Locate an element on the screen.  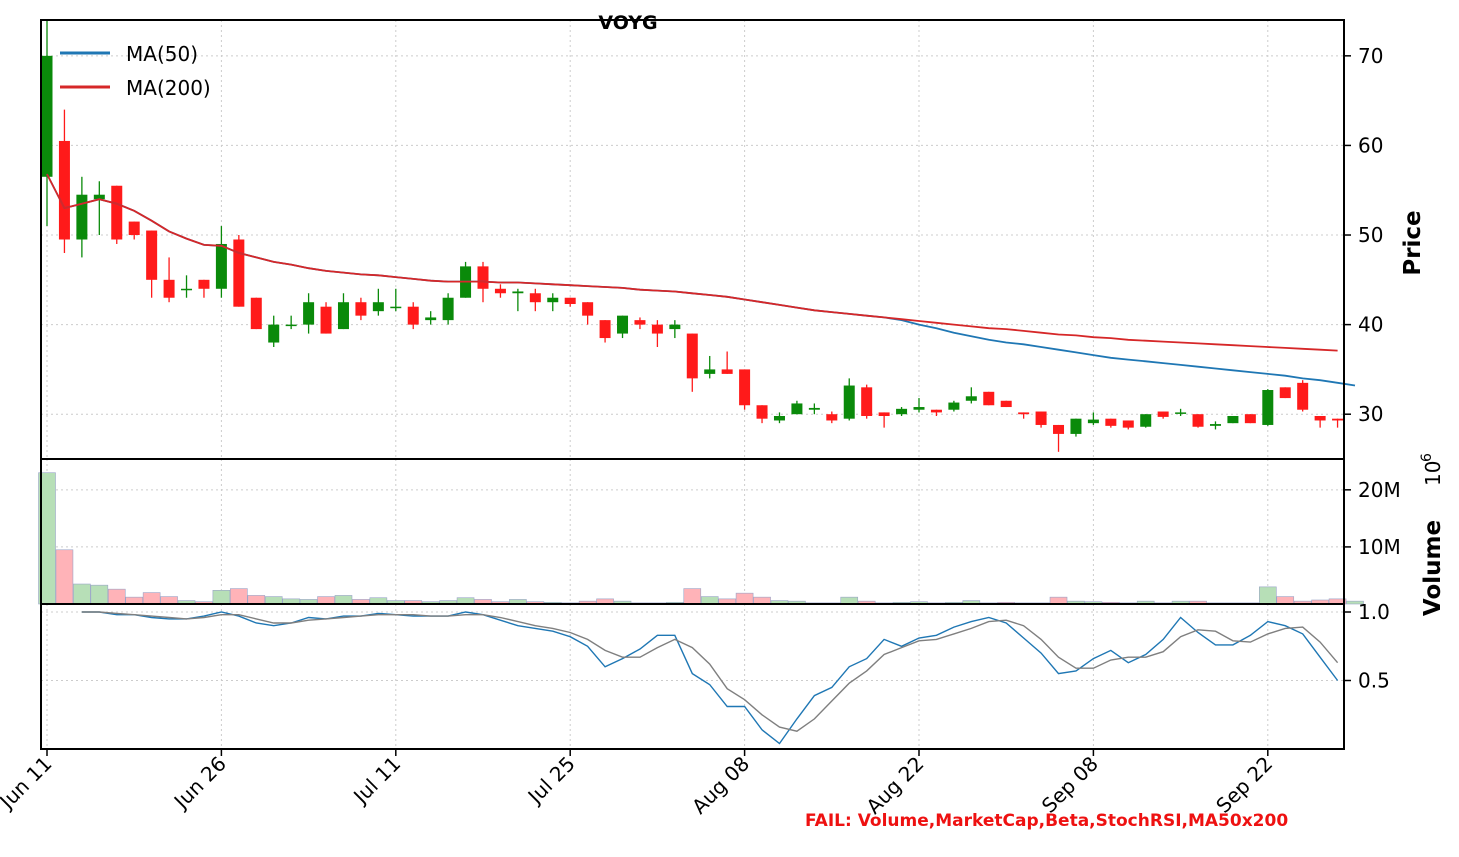
volume-exponent: 10 6 is located at coordinates (1432, 469).